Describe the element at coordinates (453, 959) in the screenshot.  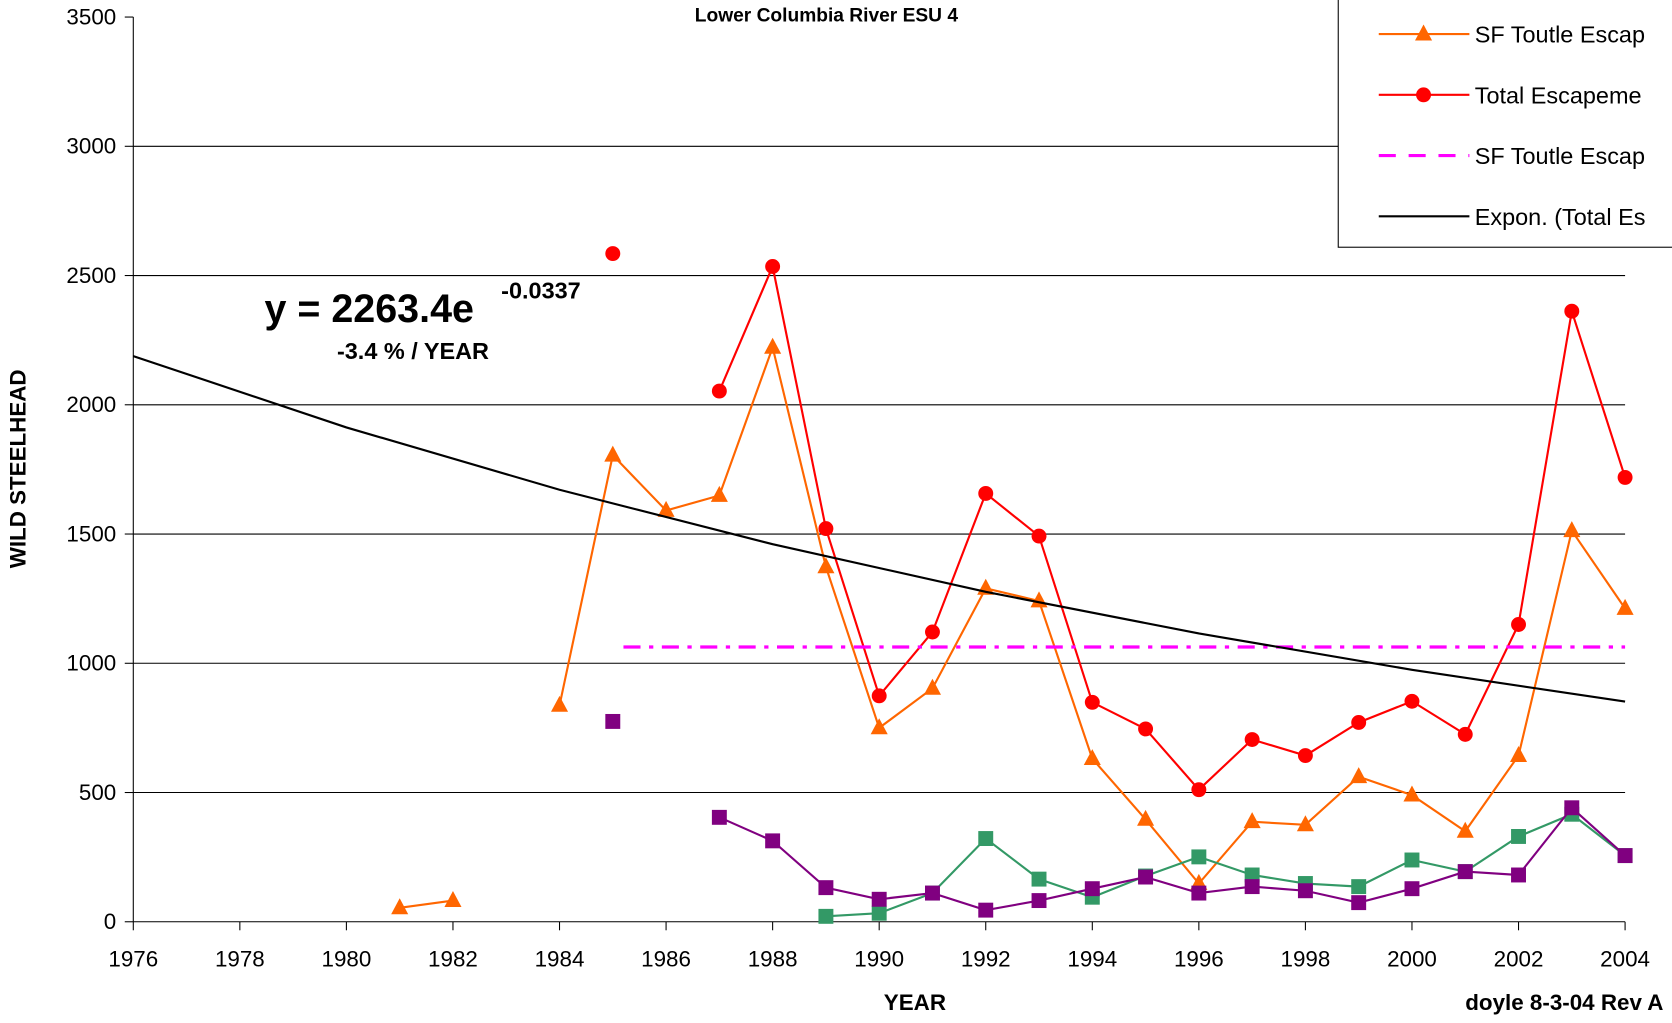
I see `x-tick-label: 1982` at that location.